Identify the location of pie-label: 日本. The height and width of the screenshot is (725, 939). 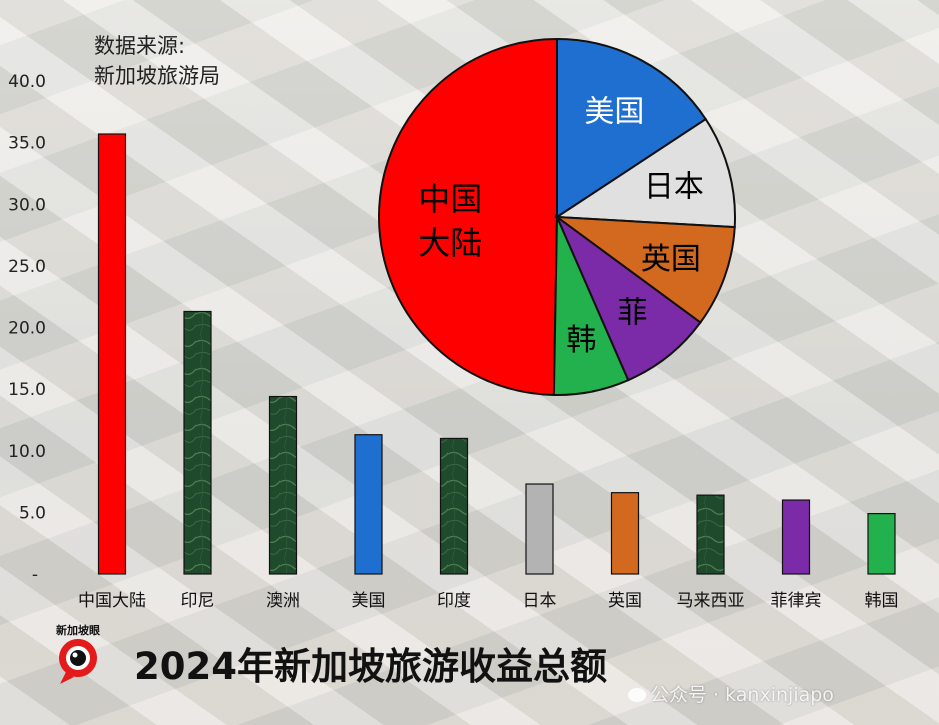
(674, 187).